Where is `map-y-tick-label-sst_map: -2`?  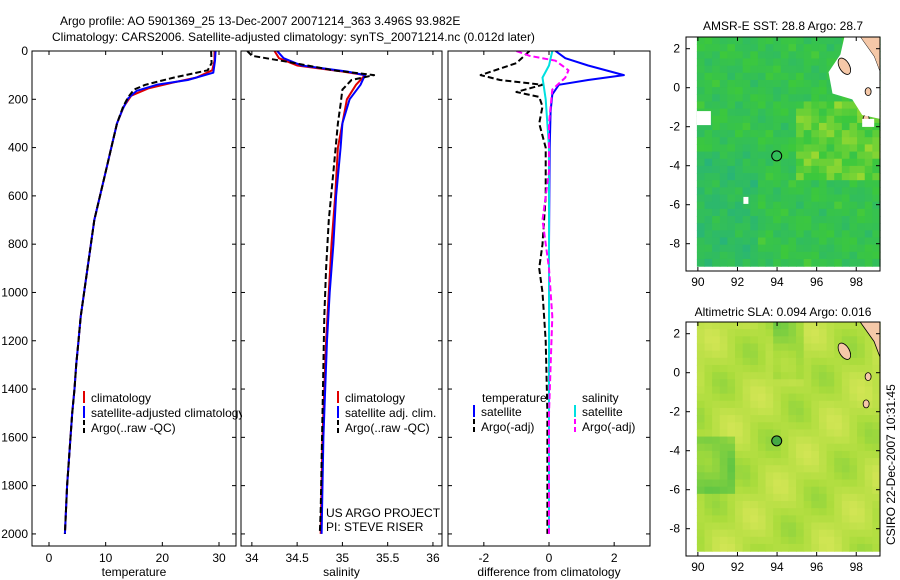 map-y-tick-label-sst_map: -2 is located at coordinates (674, 127).